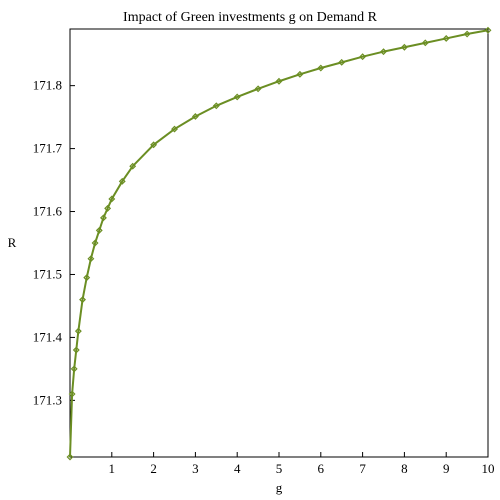 The height and width of the screenshot is (500, 500). Describe the element at coordinates (279, 487) in the screenshot. I see `x-axis-label: g` at that location.